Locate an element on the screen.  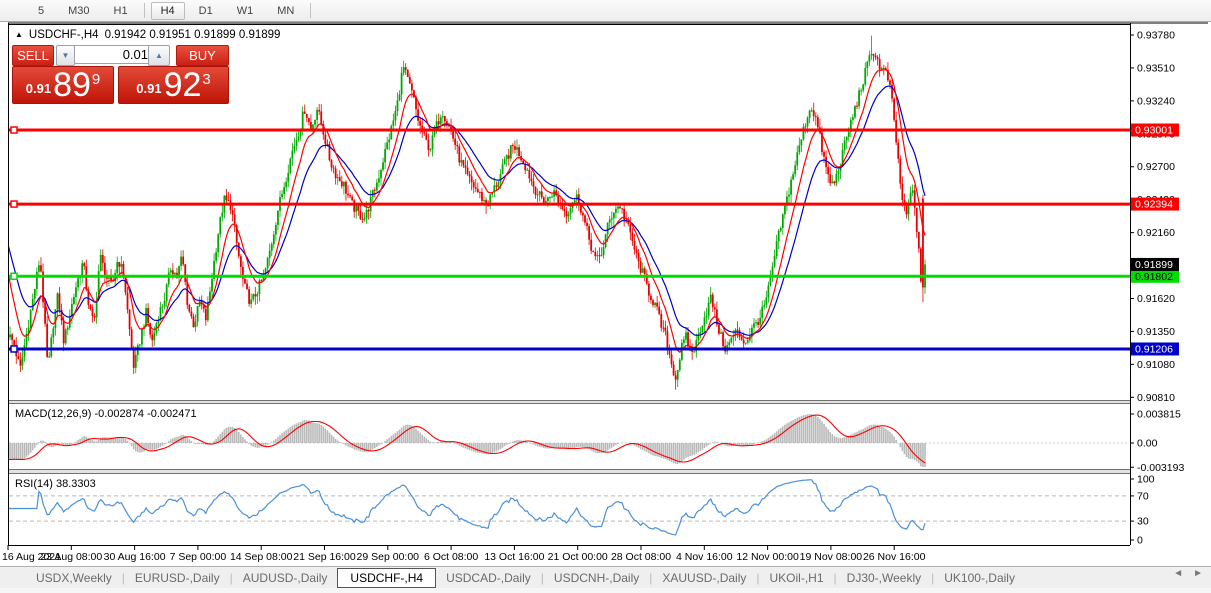
svg-text: 100 is located at coordinates (1146, 480).